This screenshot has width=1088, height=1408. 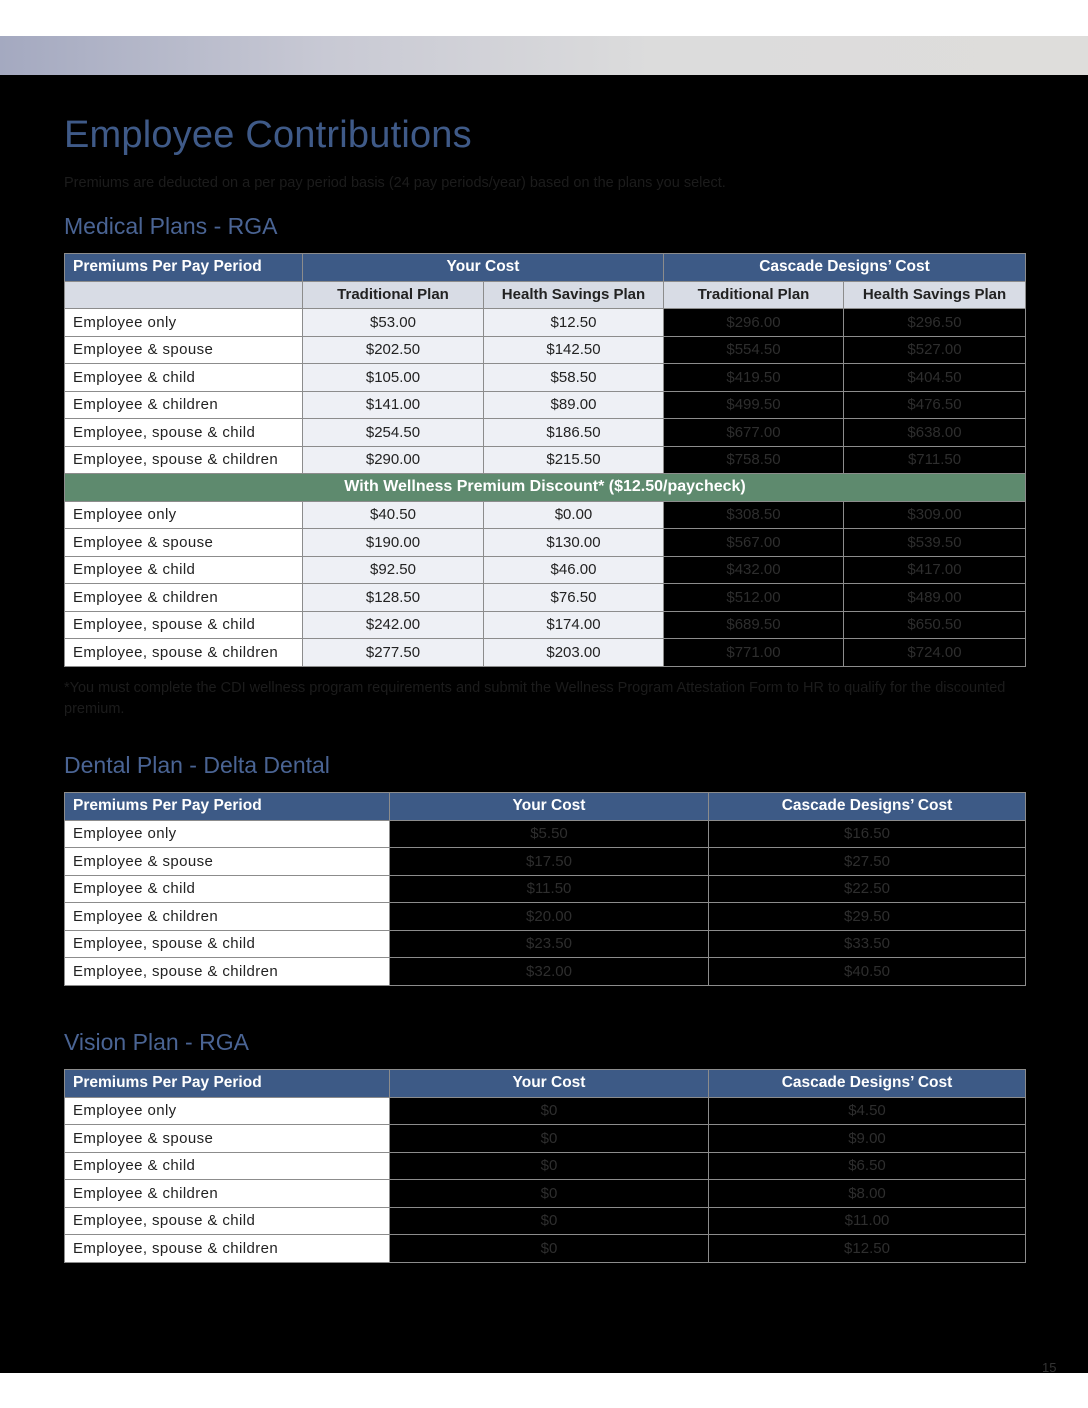 What do you see at coordinates (753, 459) in the screenshot?
I see `company-cost-traditional: $758.50` at bounding box center [753, 459].